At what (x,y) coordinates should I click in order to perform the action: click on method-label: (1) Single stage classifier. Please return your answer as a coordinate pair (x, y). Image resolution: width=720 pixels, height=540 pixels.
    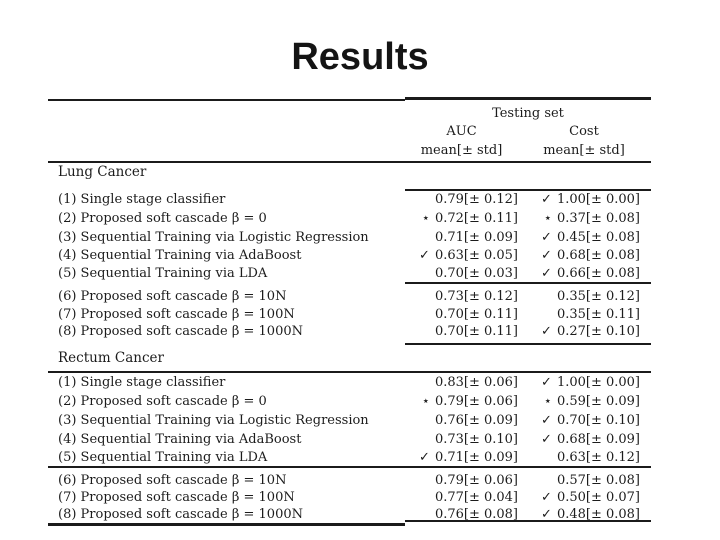
    Looking at the image, I should click on (142, 199).